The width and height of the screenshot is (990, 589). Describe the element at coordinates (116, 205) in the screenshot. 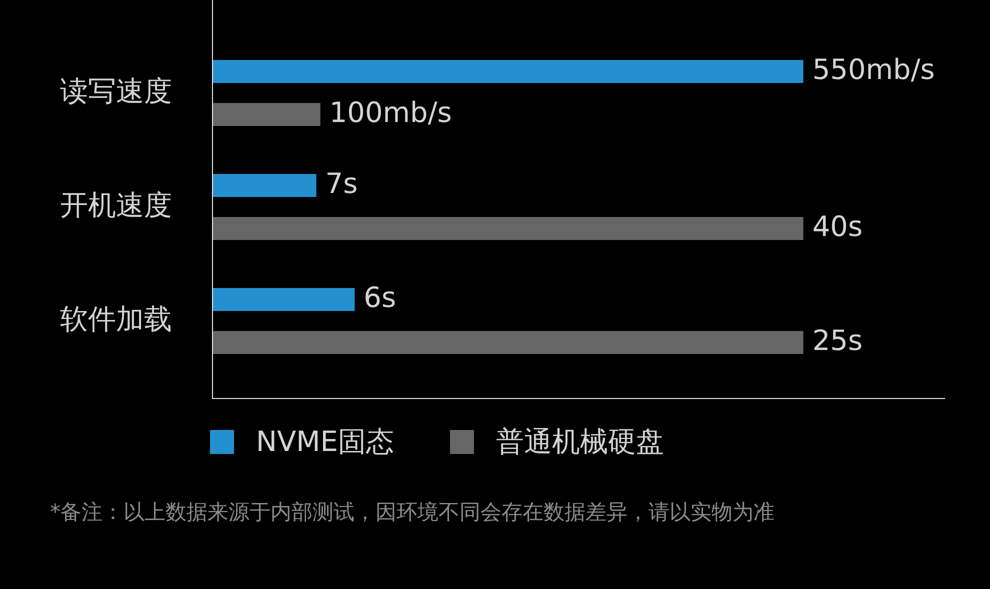

I see `y-tick-label: 开机速度` at that location.